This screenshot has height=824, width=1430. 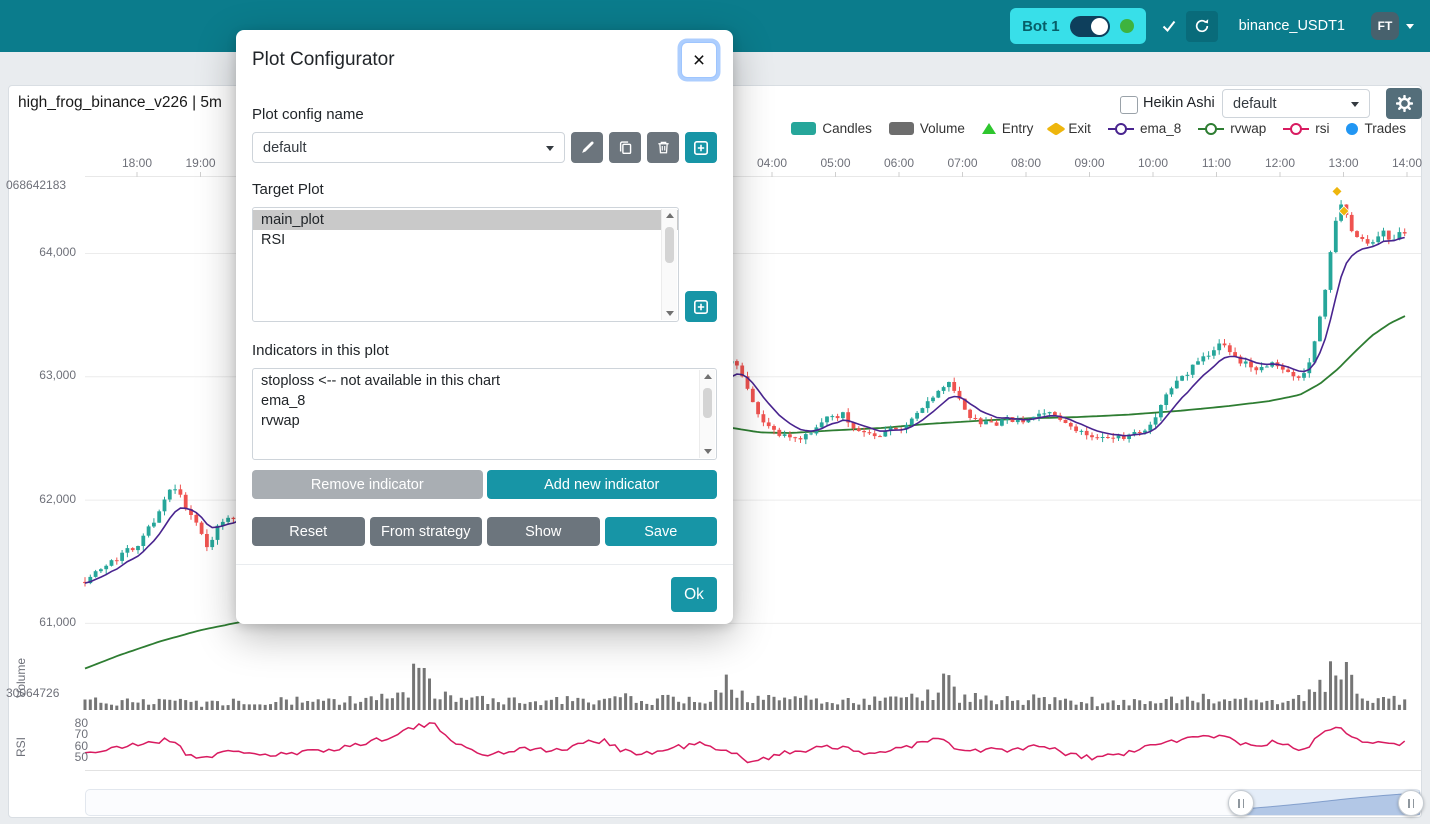 I want to click on refresh-icon, so click(x=1201, y=26).